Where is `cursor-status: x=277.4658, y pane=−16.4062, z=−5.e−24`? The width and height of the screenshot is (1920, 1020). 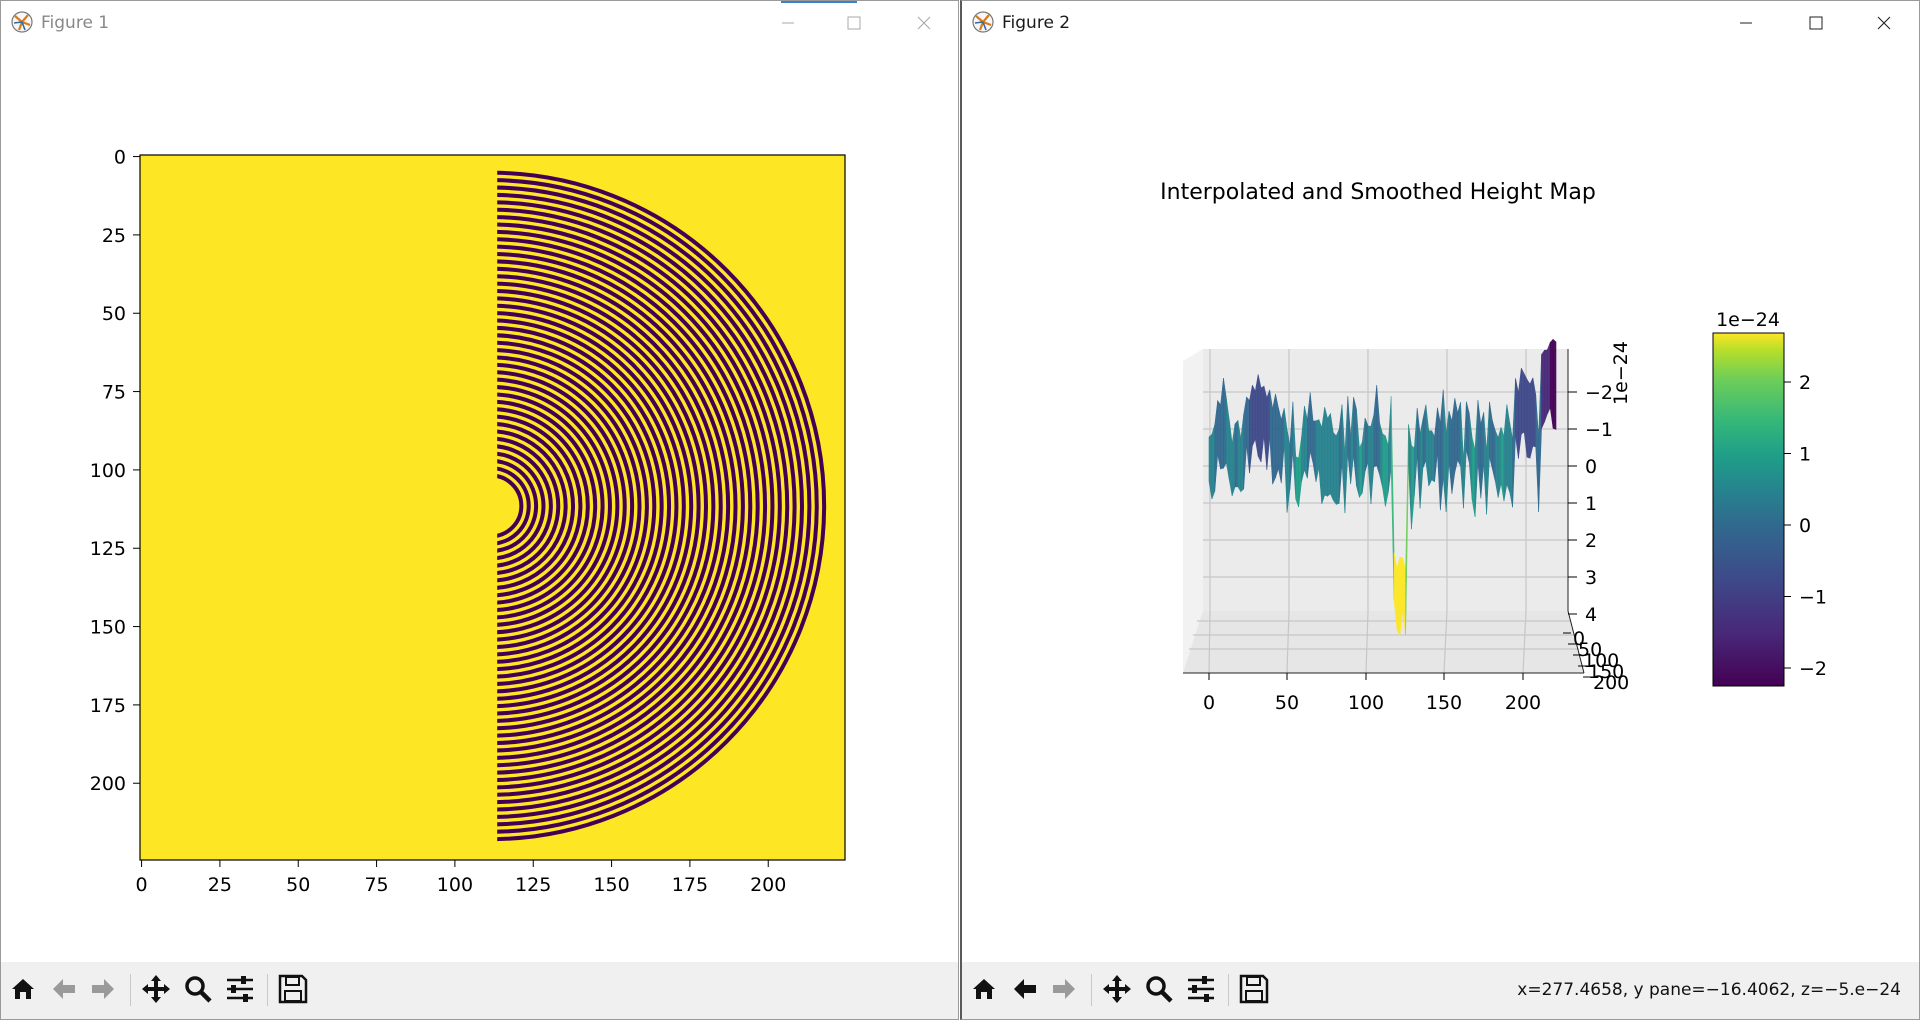
cursor-status: x=277.4658, y pane=−16.4062, z=−5.e−24 is located at coordinates (1709, 990).